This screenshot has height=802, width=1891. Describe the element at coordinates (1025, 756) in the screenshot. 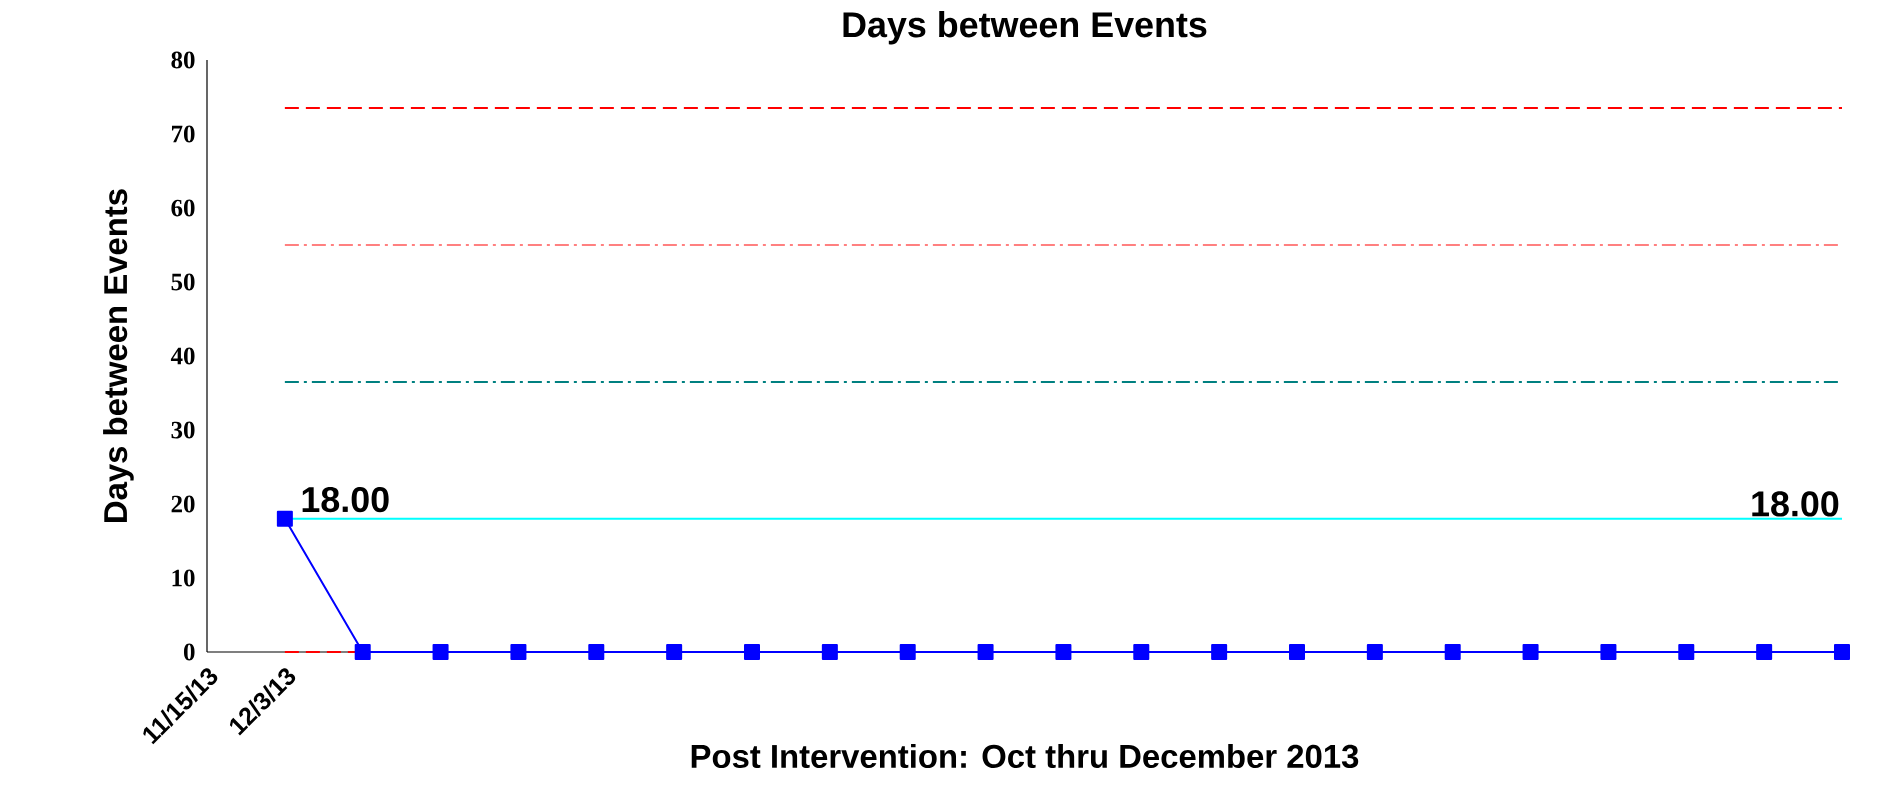

I see `x-axis-title: Post Intervention: Oct thru December 2013` at that location.